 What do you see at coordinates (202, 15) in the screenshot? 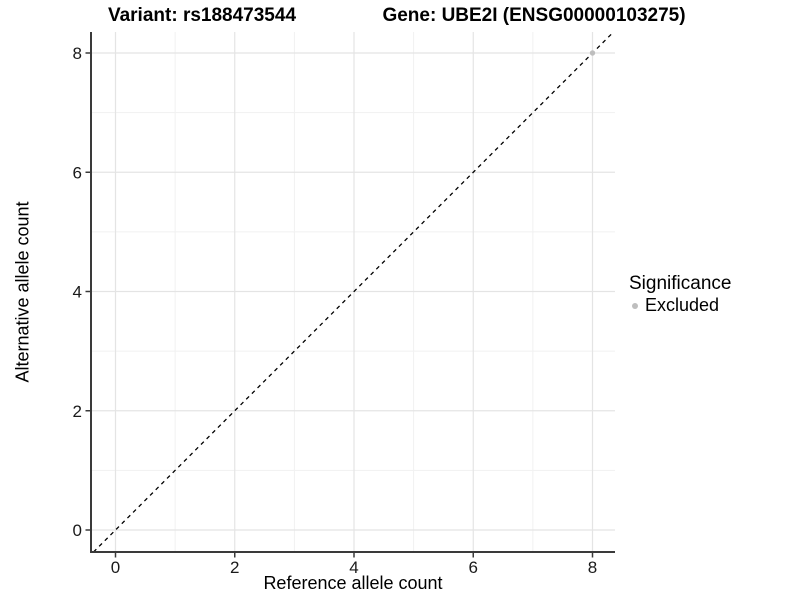
I see `variant-title: Variant: rs188473544` at bounding box center [202, 15].